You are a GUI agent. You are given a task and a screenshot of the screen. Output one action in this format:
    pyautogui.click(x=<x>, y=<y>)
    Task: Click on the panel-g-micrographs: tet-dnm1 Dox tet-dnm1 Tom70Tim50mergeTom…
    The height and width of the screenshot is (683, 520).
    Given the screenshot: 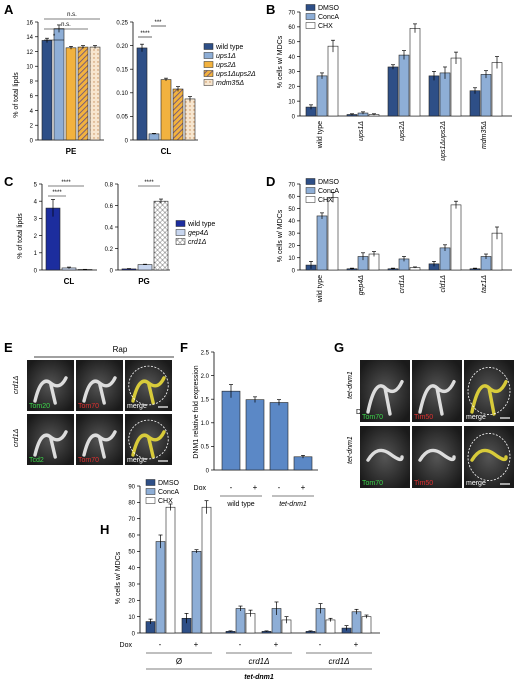 What is the action you would take?
    pyautogui.click(x=430, y=424)
    